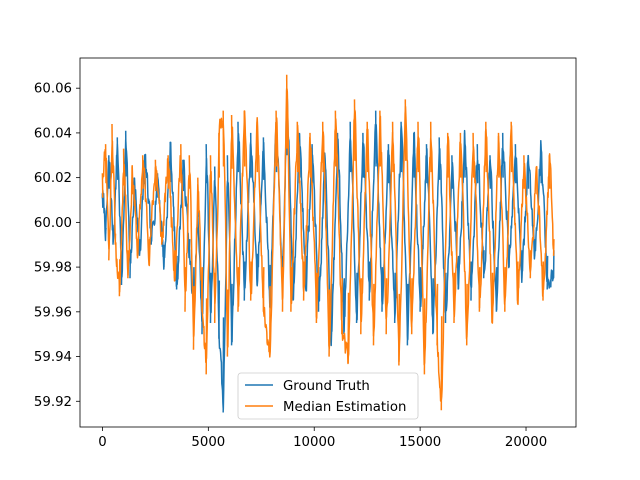  I want to click on x-tick-label: 10000, so click(314, 442).